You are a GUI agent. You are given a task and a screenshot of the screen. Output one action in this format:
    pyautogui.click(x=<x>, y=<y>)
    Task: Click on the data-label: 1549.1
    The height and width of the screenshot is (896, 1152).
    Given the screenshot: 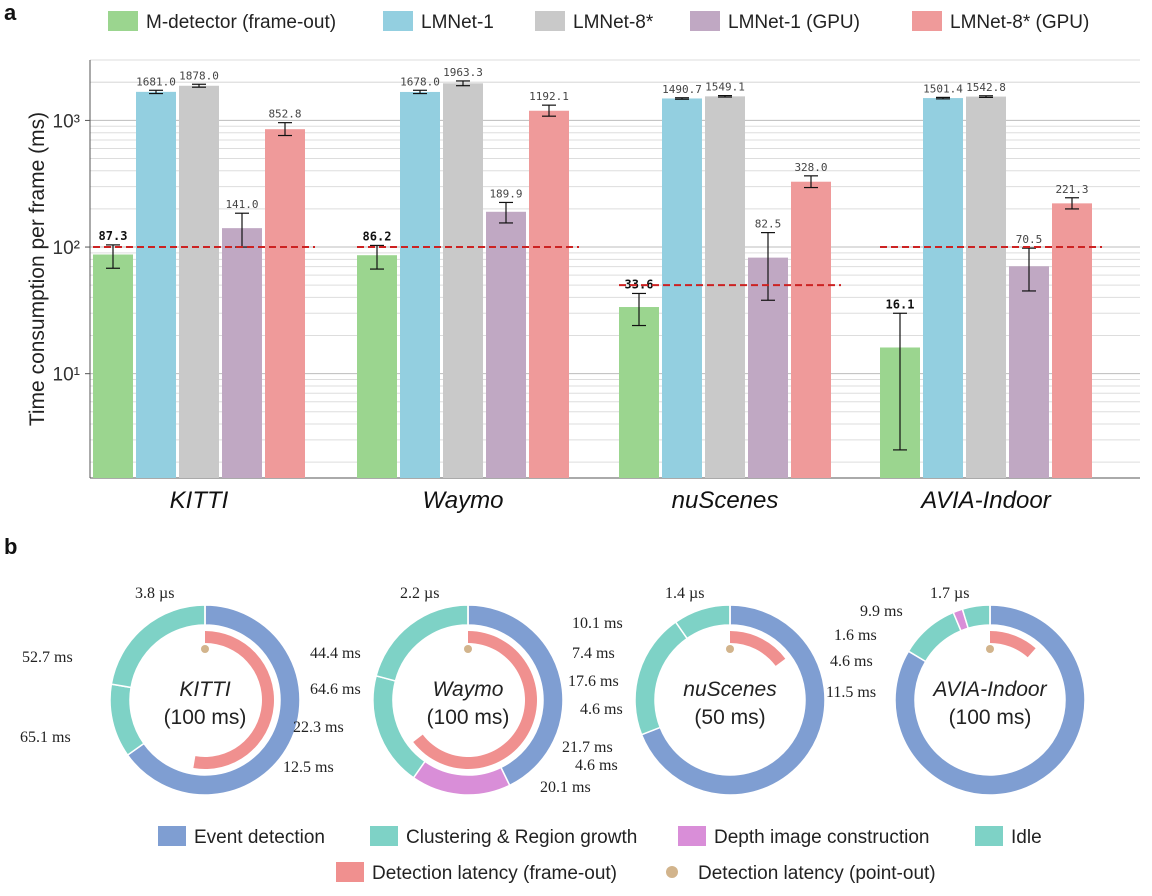 What is the action you would take?
    pyautogui.click(x=725, y=87)
    